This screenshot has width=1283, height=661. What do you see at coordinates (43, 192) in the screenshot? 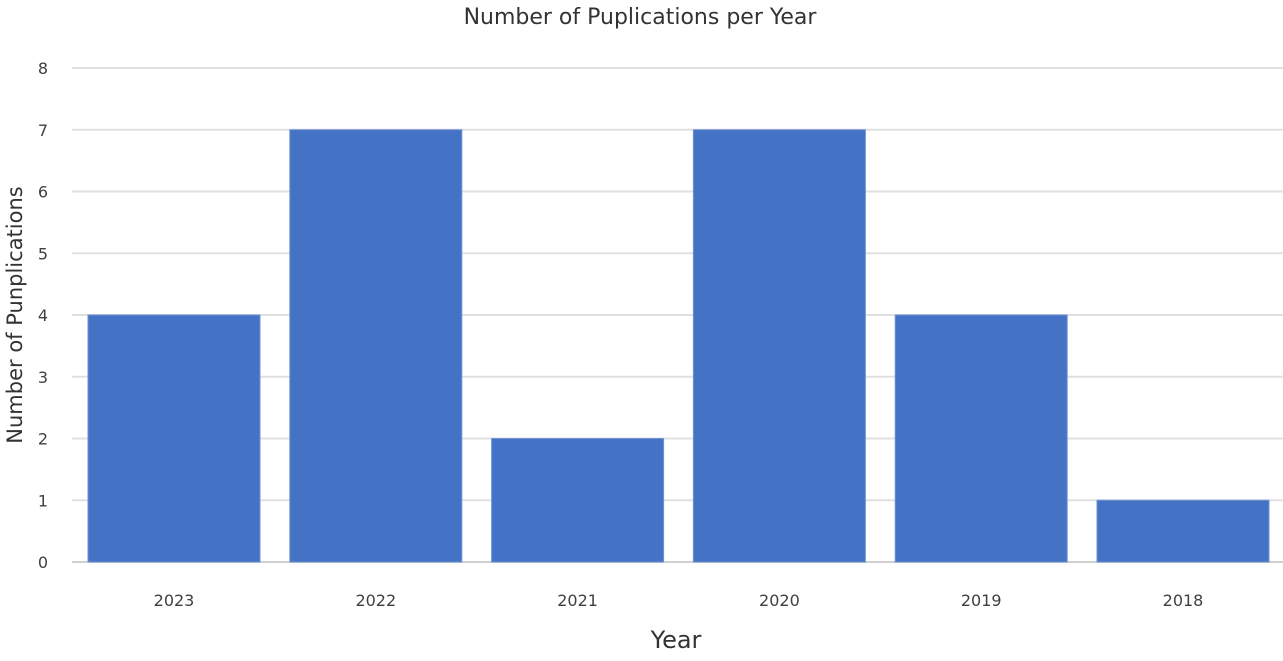
I see `y-tick-label: 6` at bounding box center [43, 192].